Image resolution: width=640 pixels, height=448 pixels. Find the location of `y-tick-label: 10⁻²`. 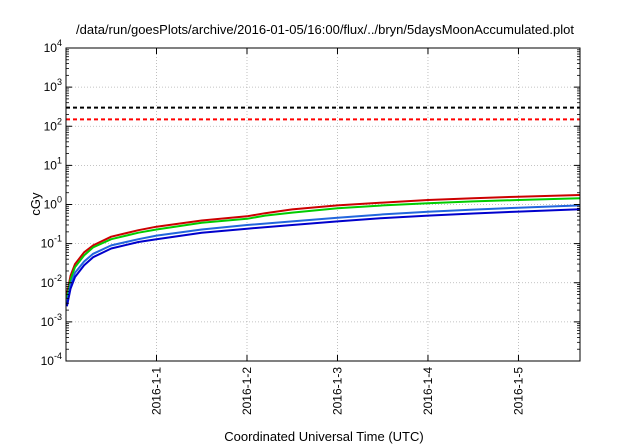

y-tick-label: 10⁻² is located at coordinates (51, 281).